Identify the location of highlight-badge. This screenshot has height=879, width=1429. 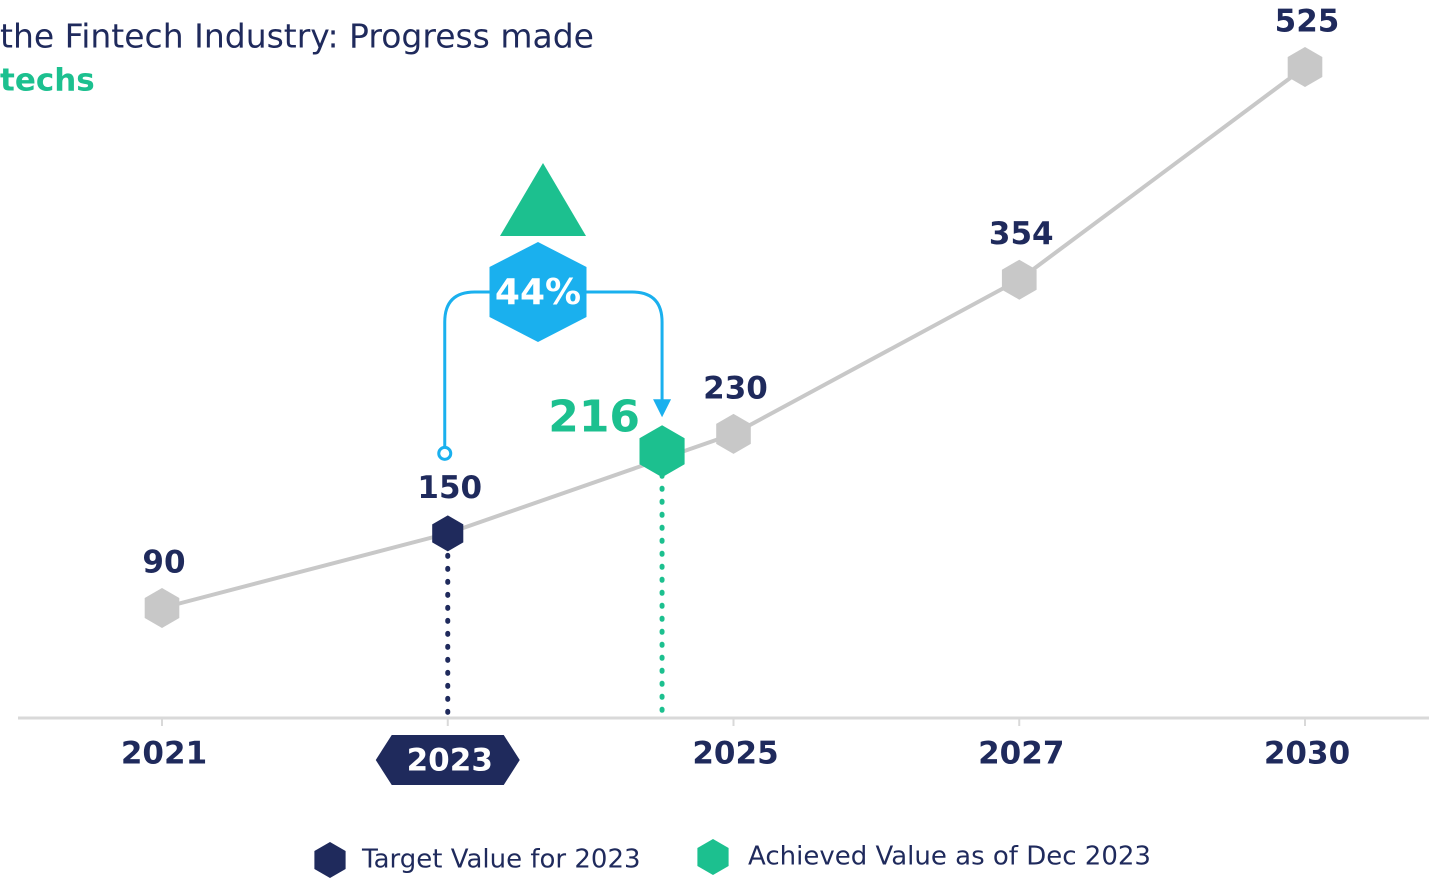
(447, 760).